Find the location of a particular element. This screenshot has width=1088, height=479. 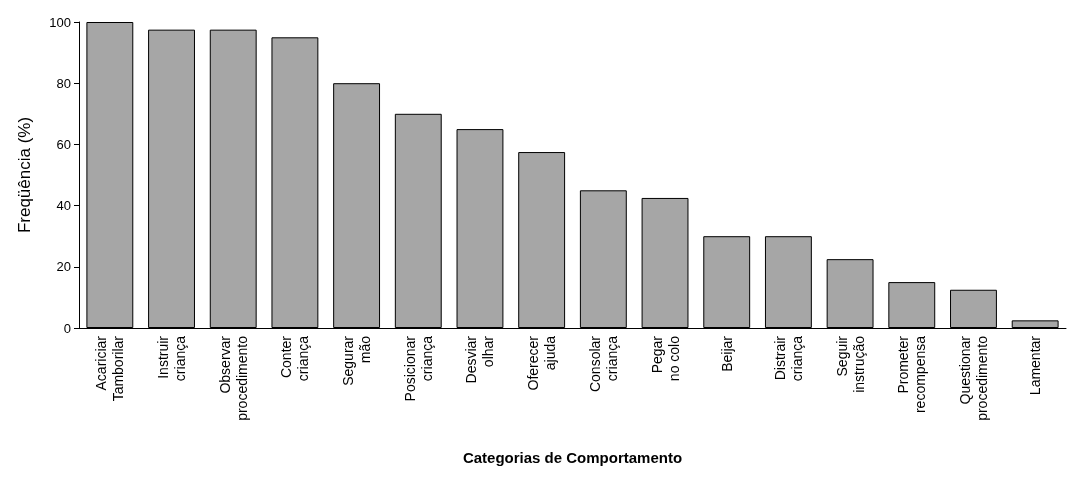

x-tick-label: Segurar mão is located at coordinates (357, 360).